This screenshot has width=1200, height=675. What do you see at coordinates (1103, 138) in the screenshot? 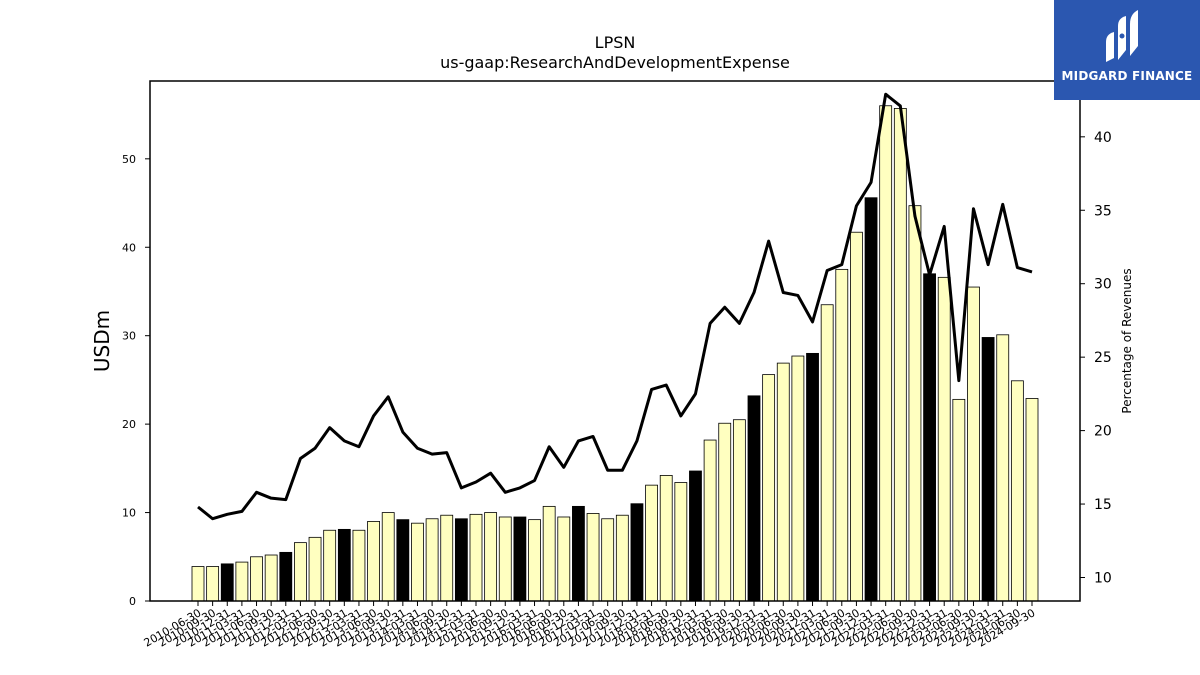
I see `y2-tick-label: 40` at bounding box center [1103, 138].